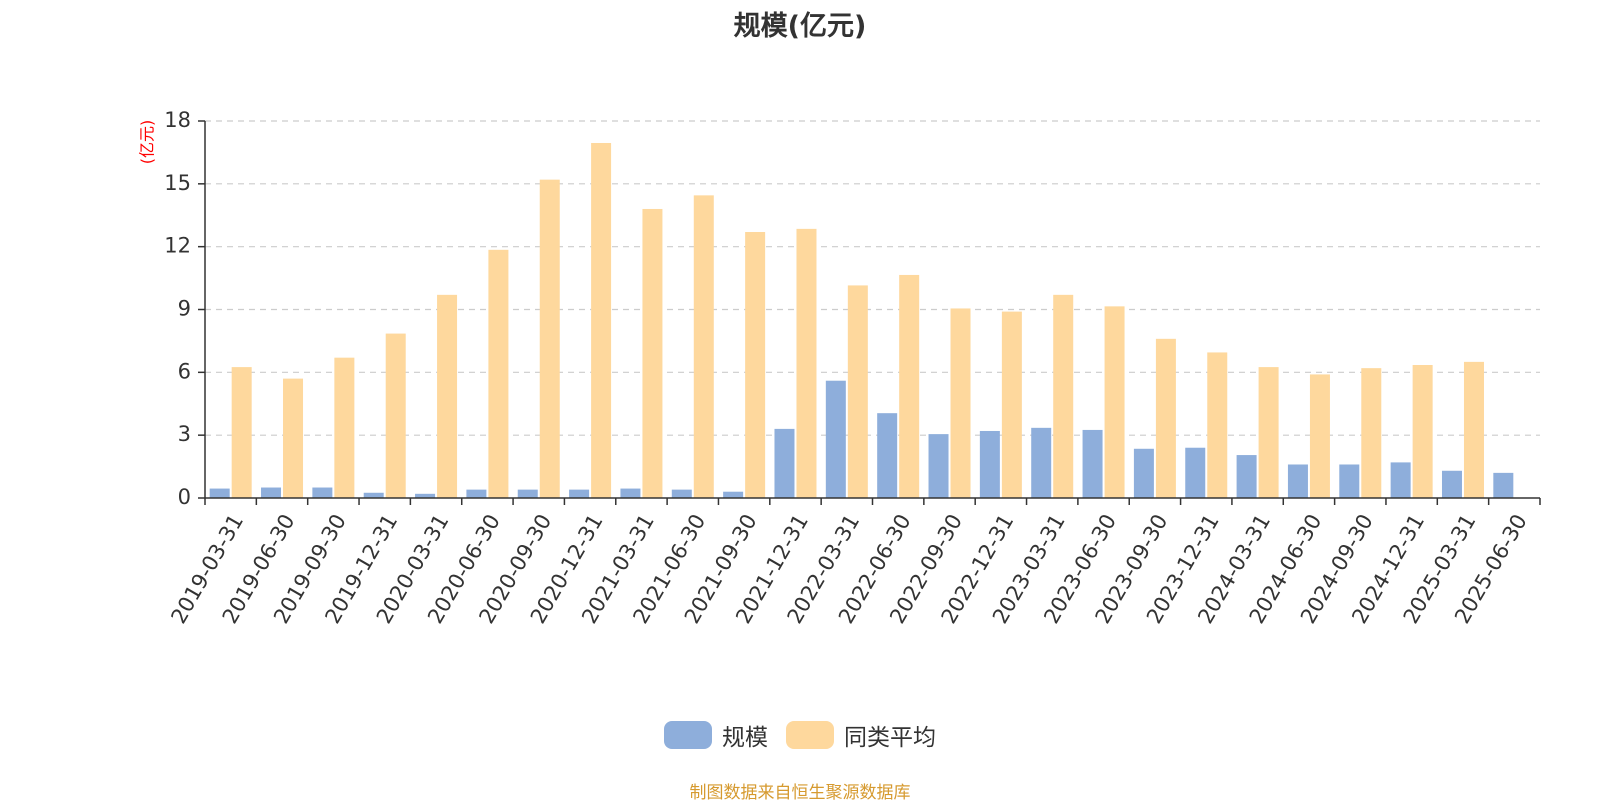 Image resolution: width=1600 pixels, height=800 pixels. Describe the element at coordinates (147, 142) in the screenshot. I see `y-axis-label: (亿元)` at that location.